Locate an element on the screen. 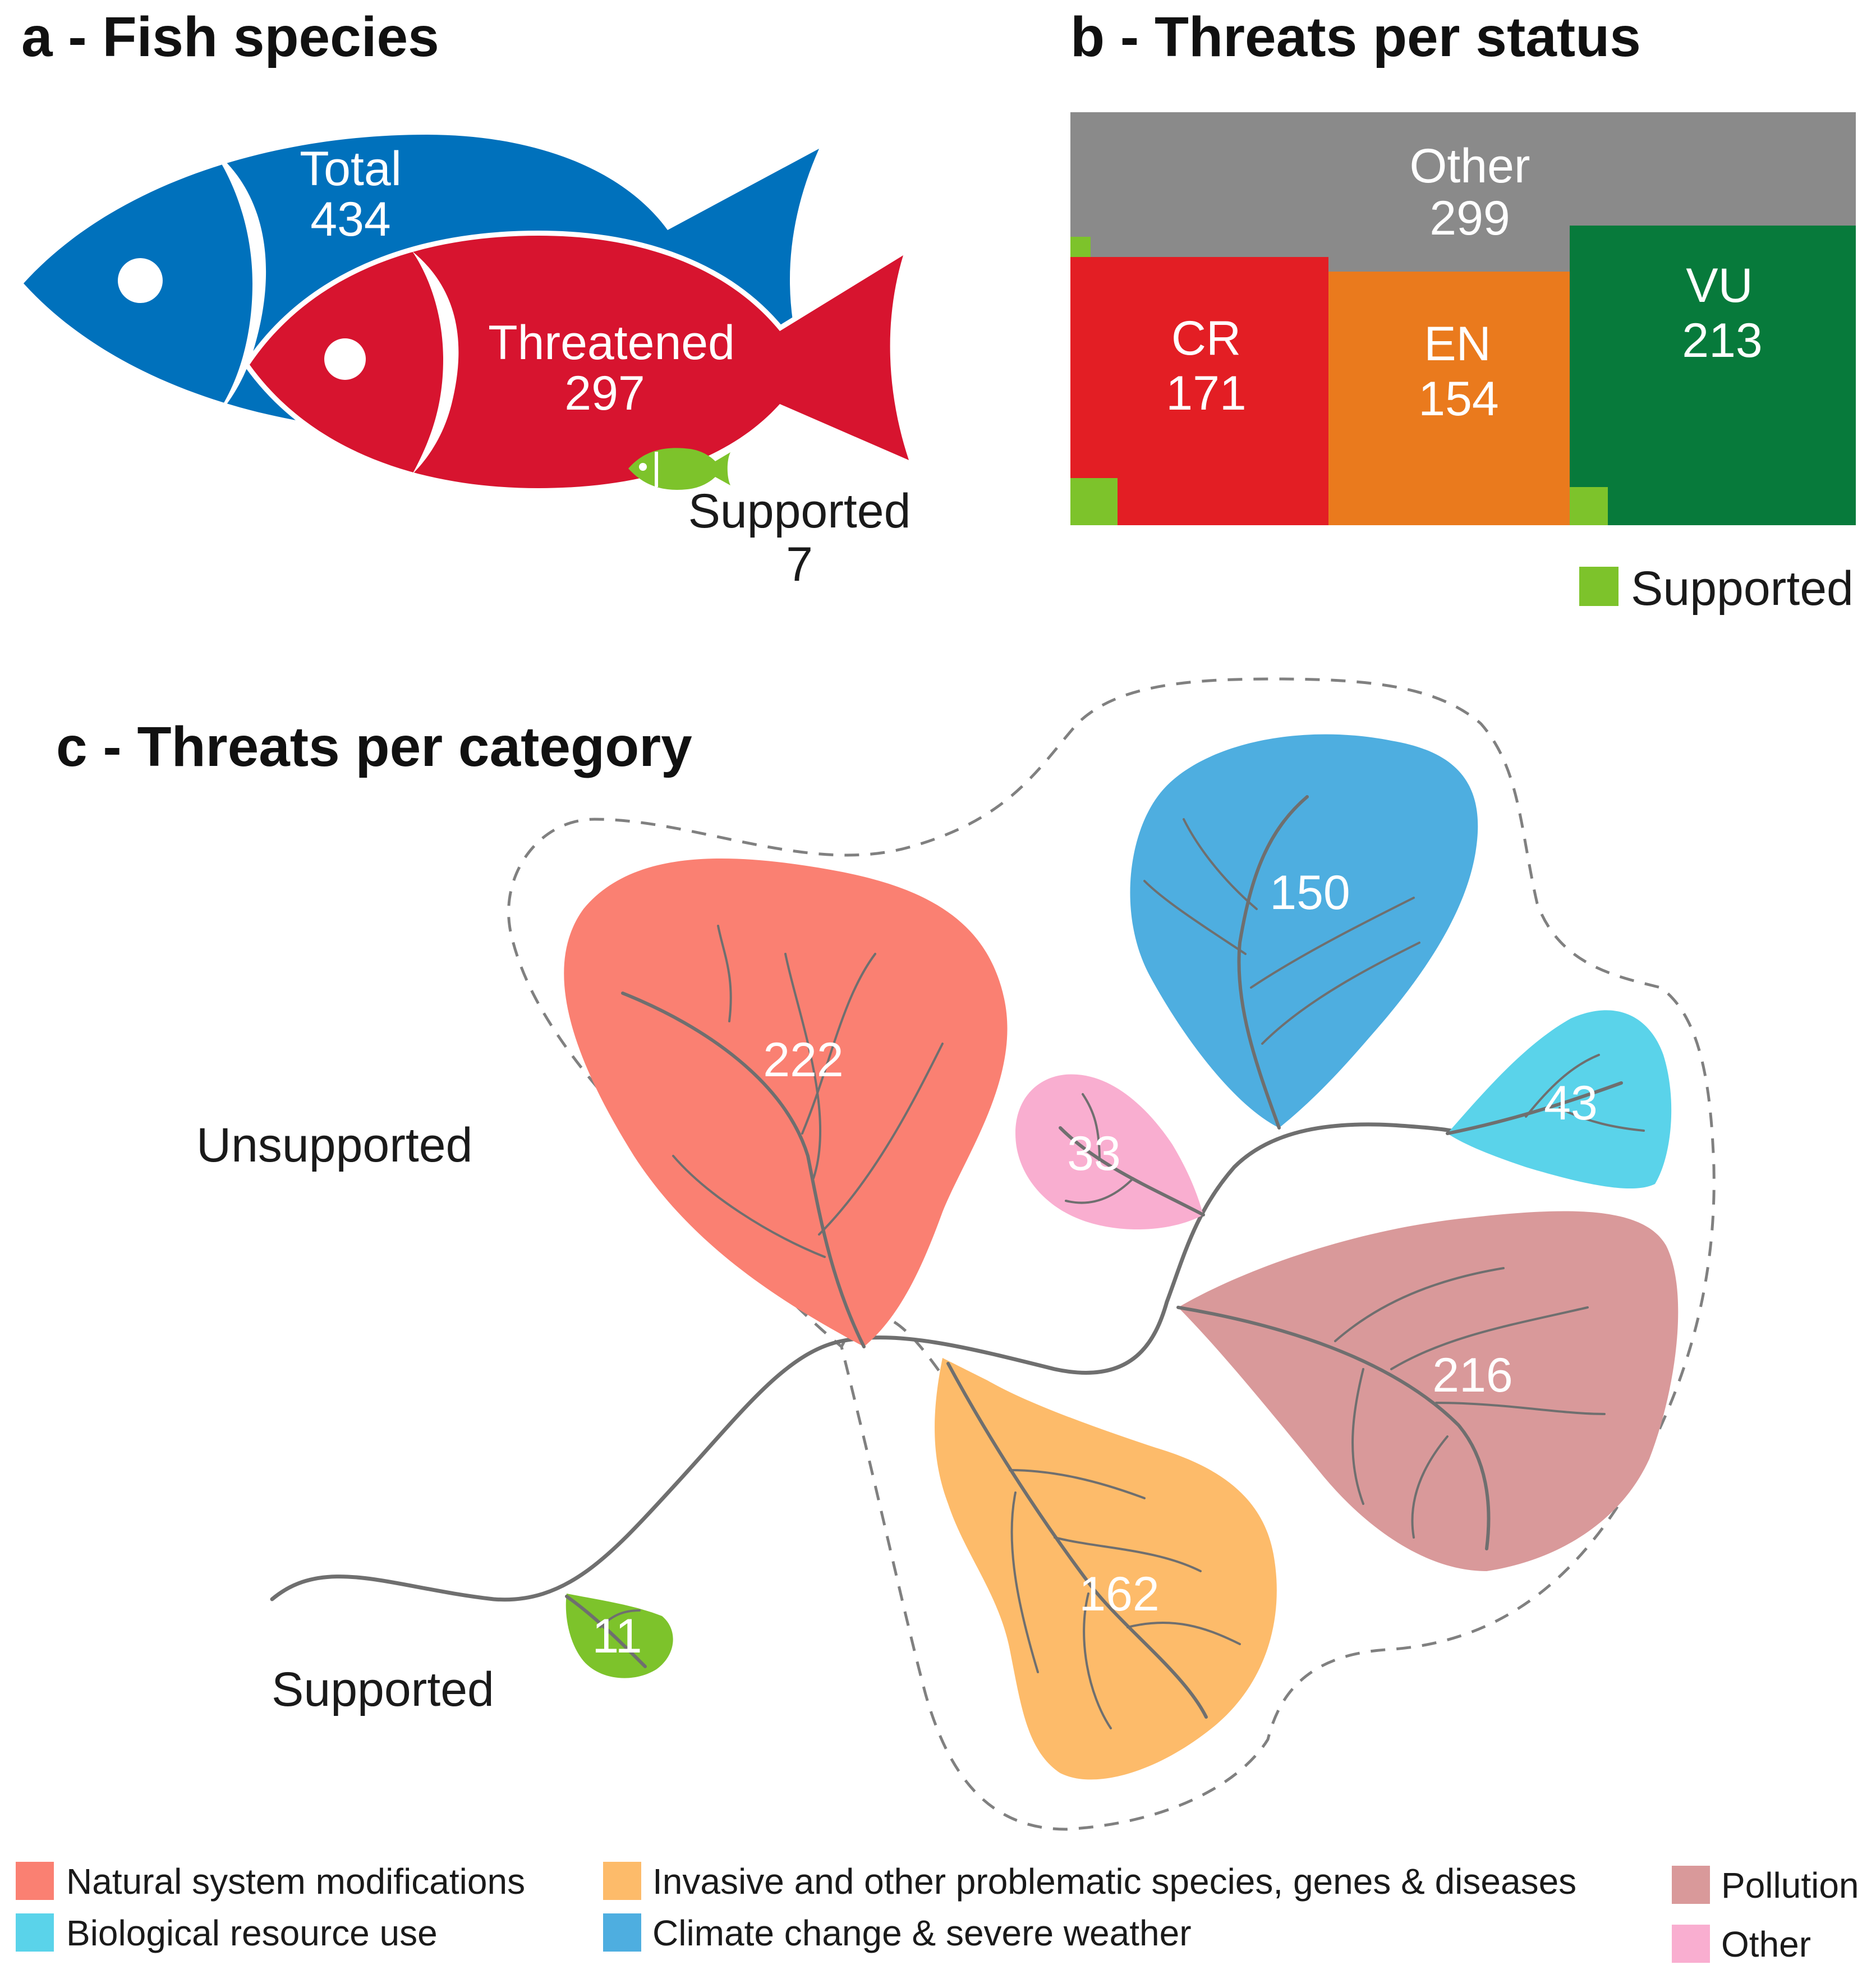 This screenshot has height=1983, width=1876. leaf-supported-vein is located at coordinates (620, 1619).